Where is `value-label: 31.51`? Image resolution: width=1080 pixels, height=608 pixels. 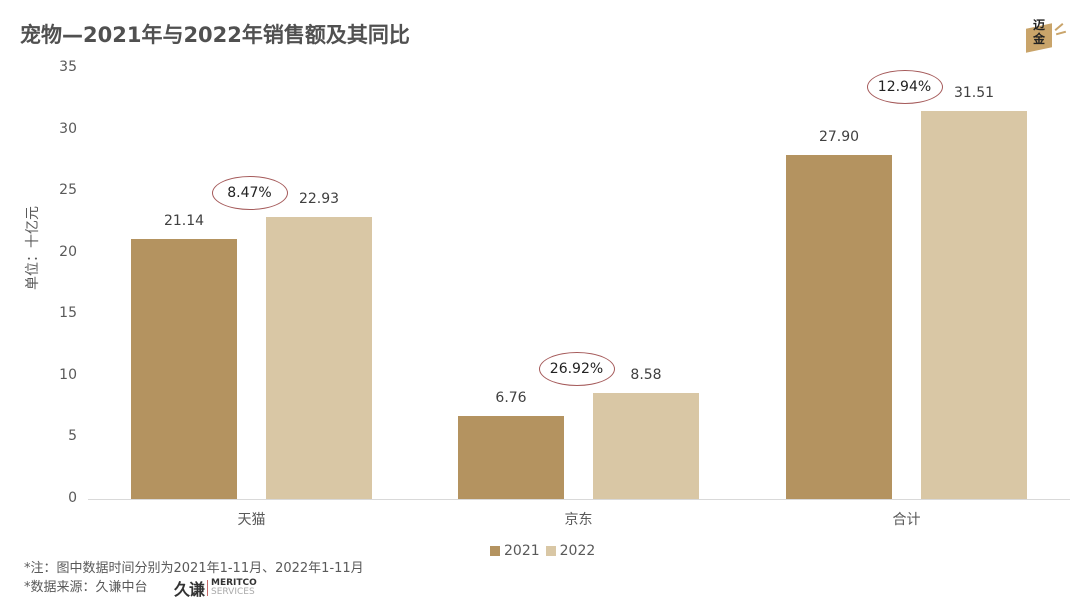
value-label: 31.51 is located at coordinates (974, 92).